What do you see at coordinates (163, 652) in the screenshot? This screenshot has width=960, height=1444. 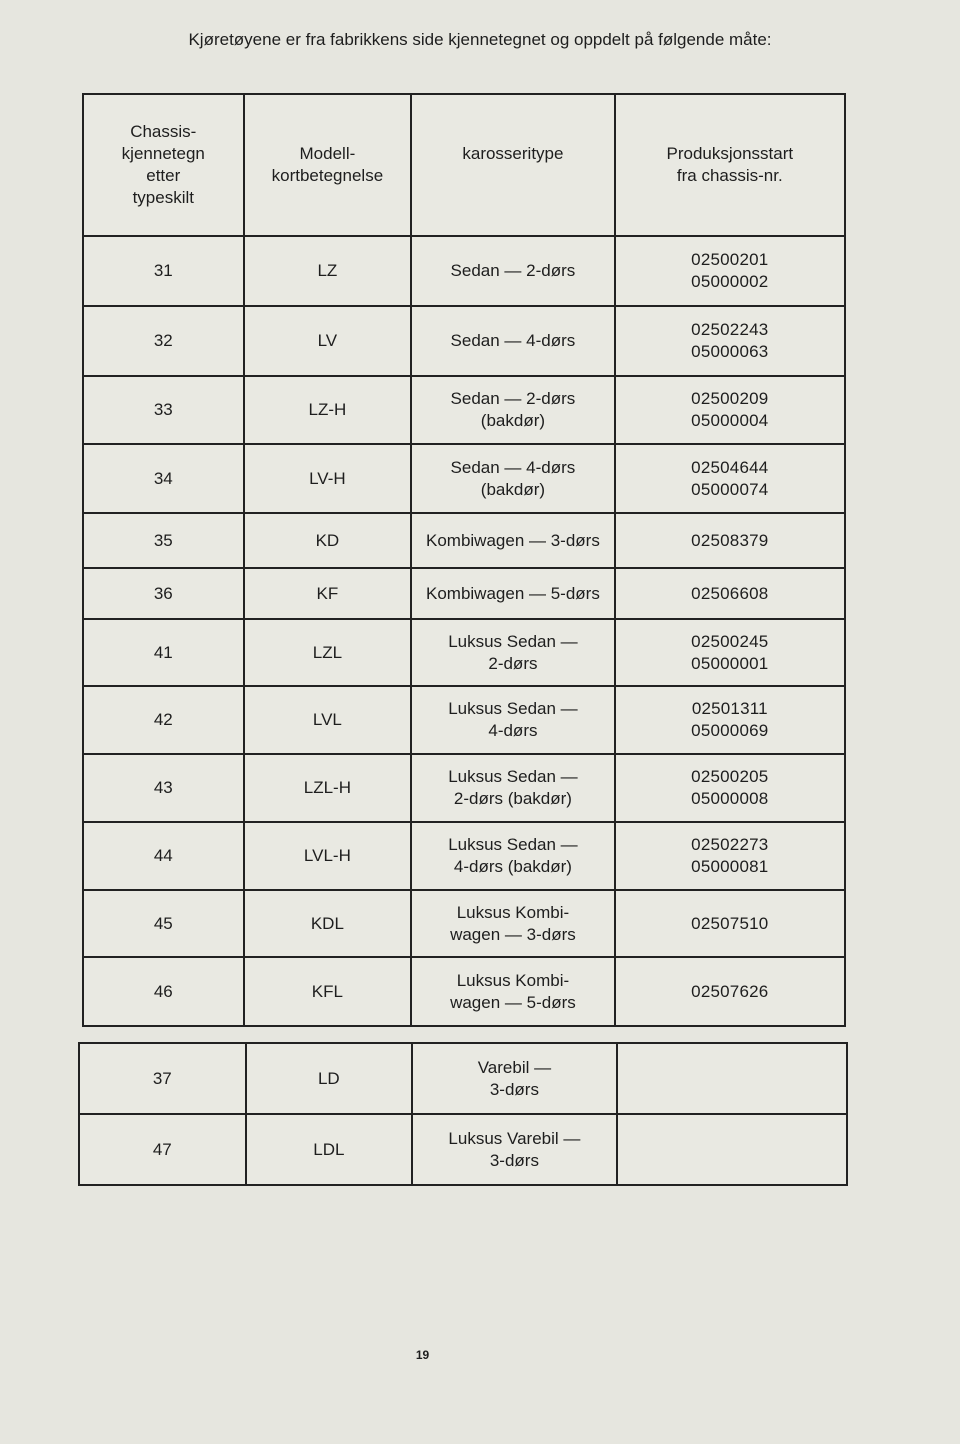 I see `chassis-code: 41` at bounding box center [163, 652].